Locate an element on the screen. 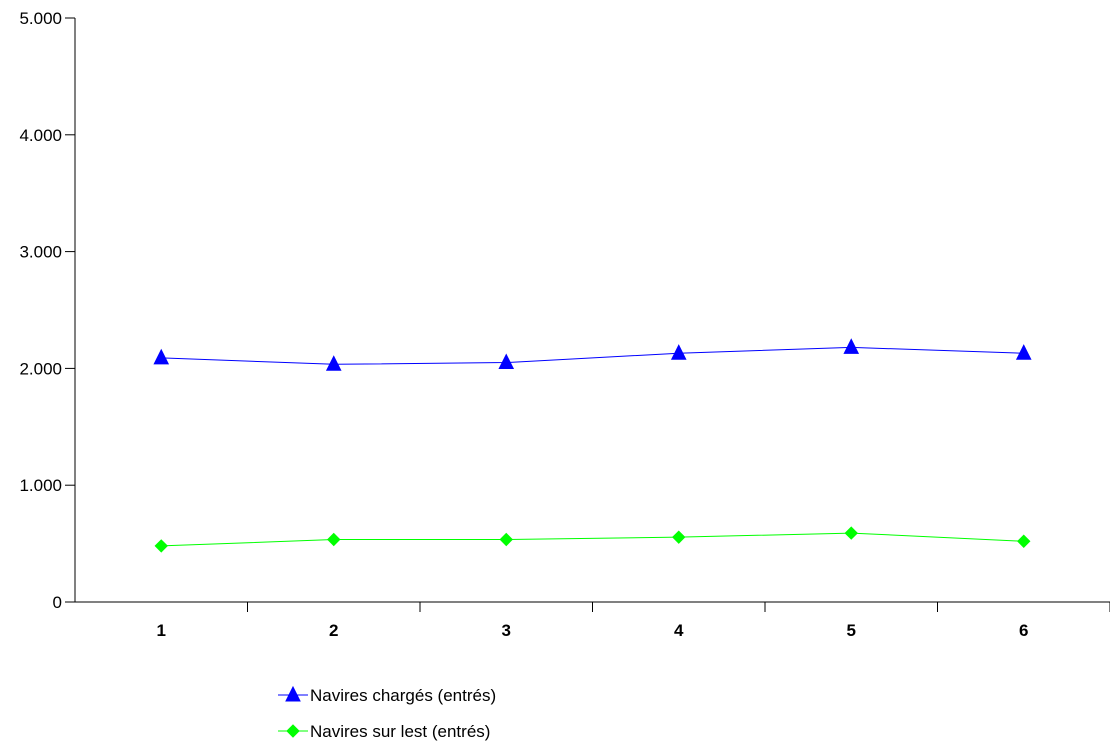 The image size is (1110, 745). x-tick-label: 1 is located at coordinates (161, 630).